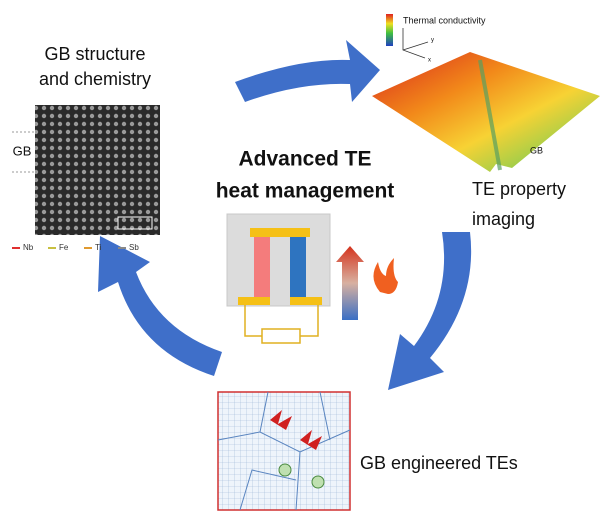  Describe the element at coordinates (97, 170) in the screenshot. I see `tem-image` at that location.